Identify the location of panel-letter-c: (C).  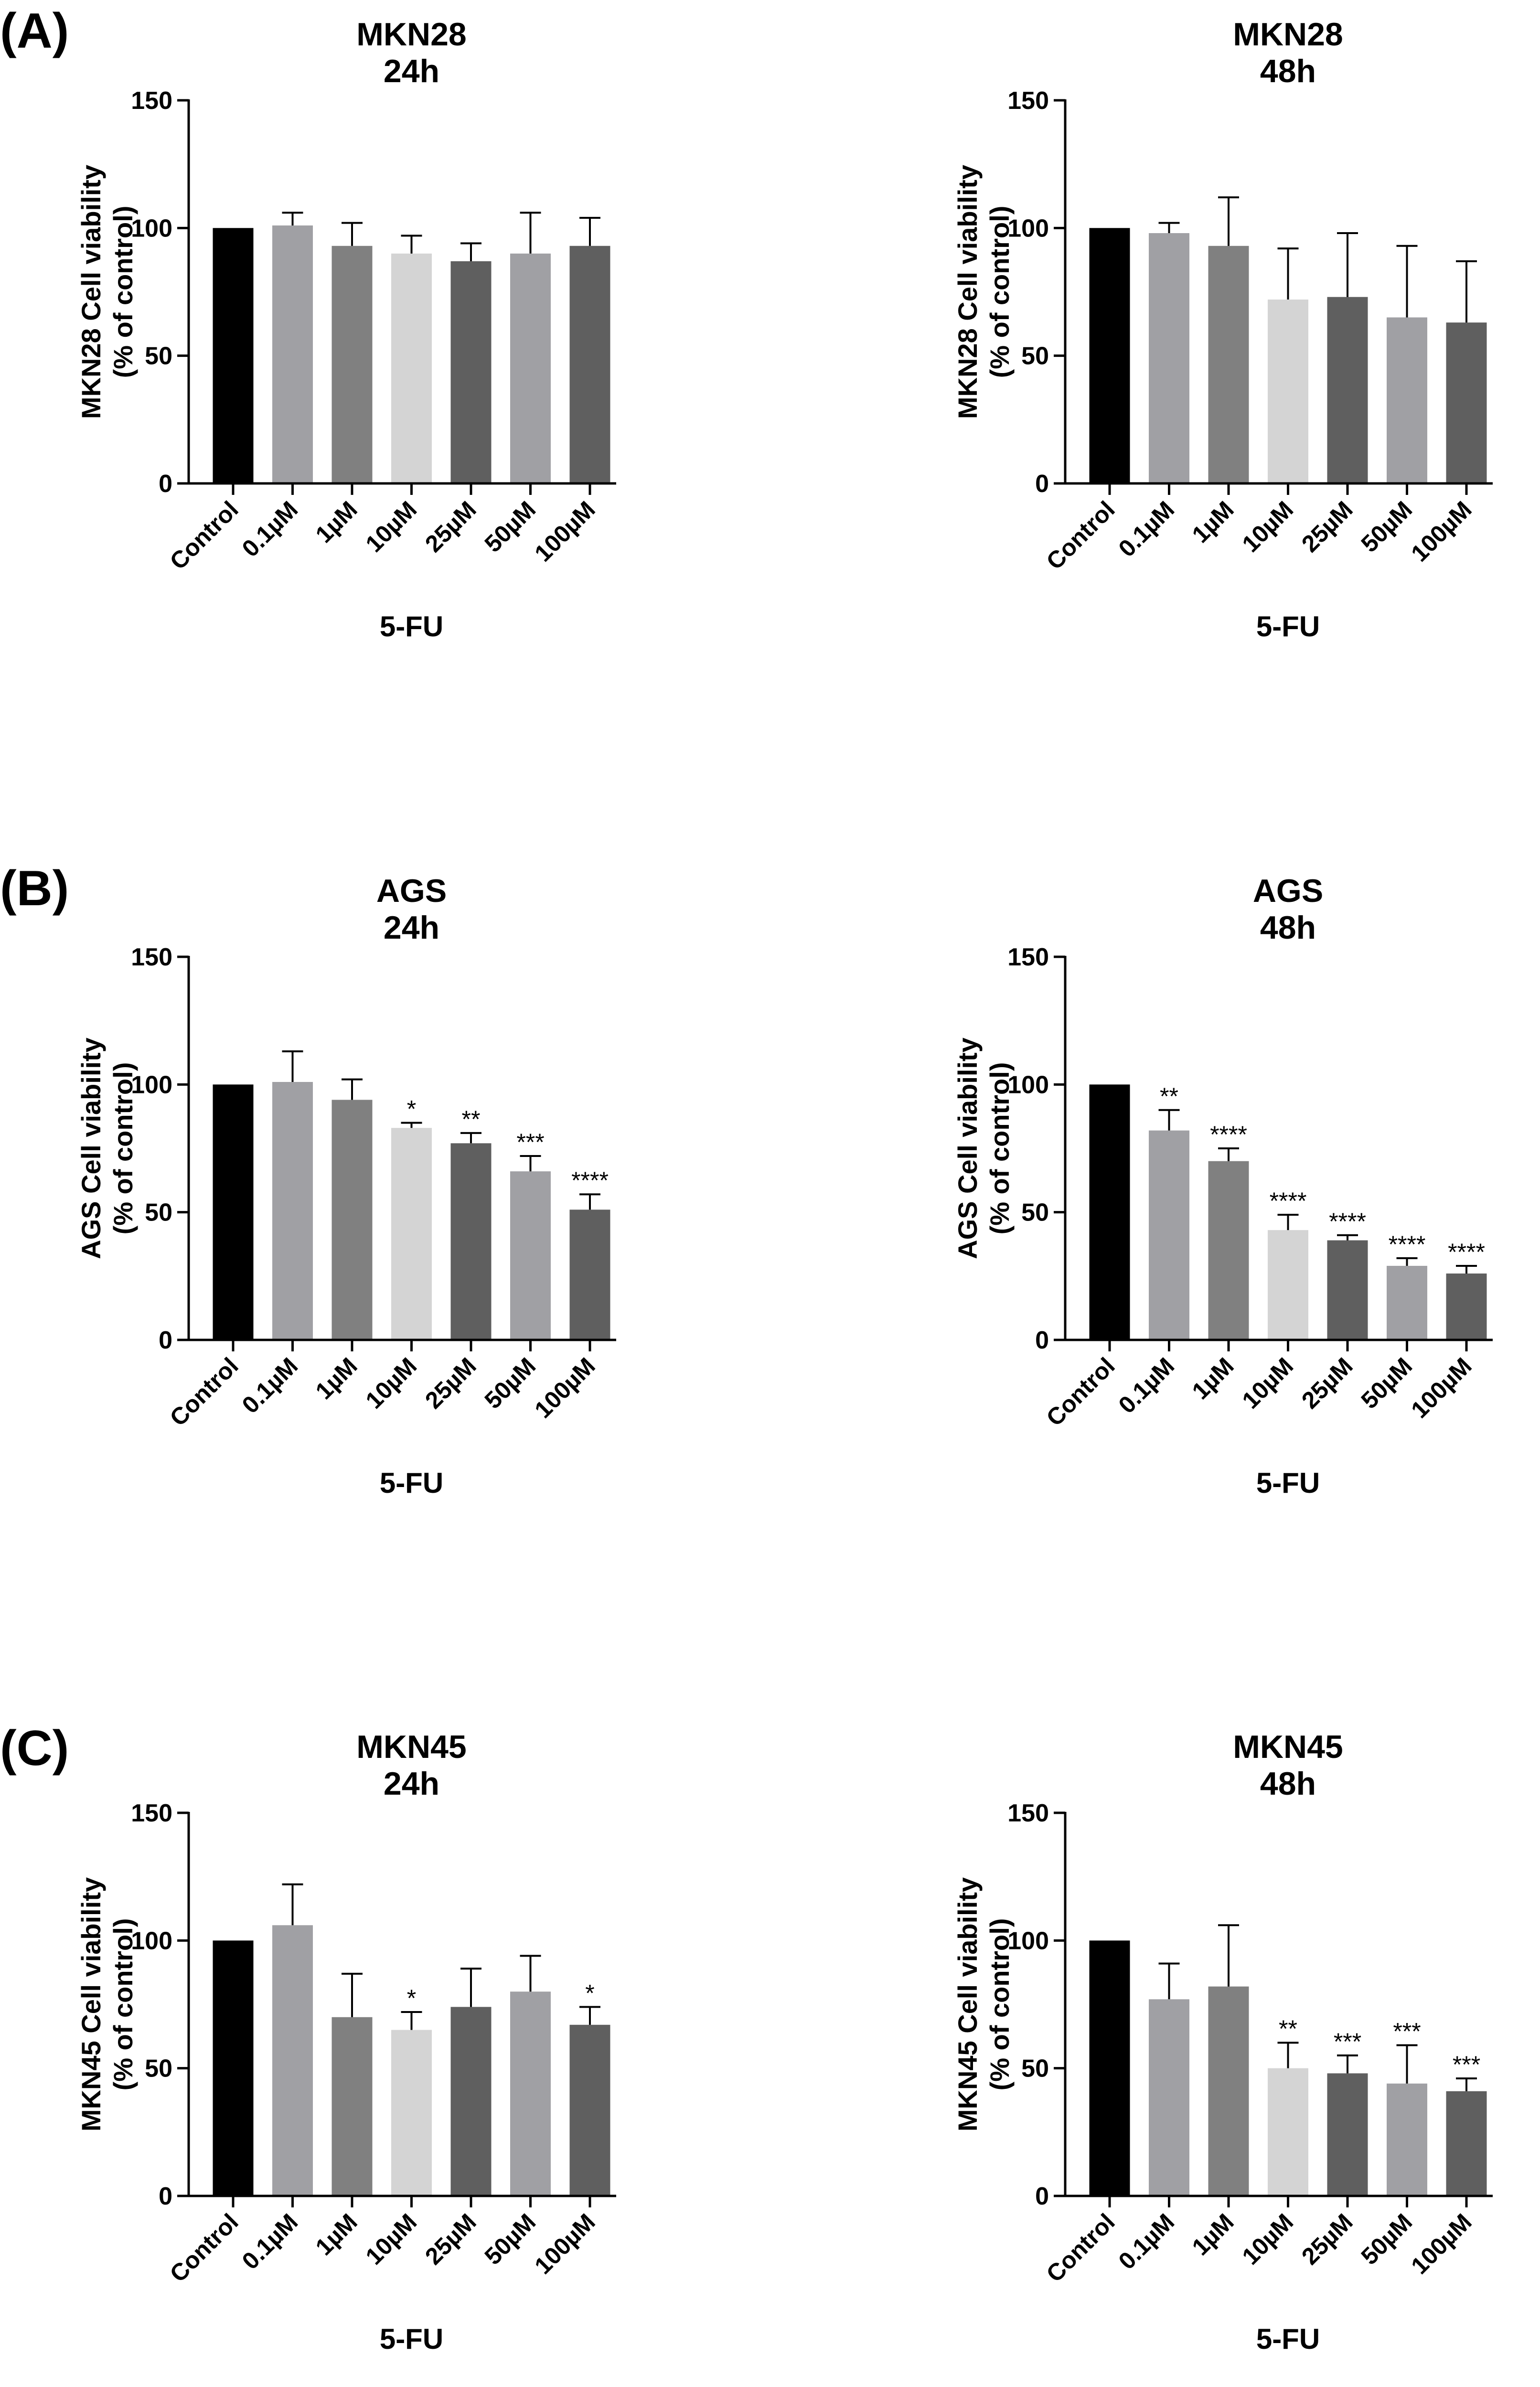
(34, 1749).